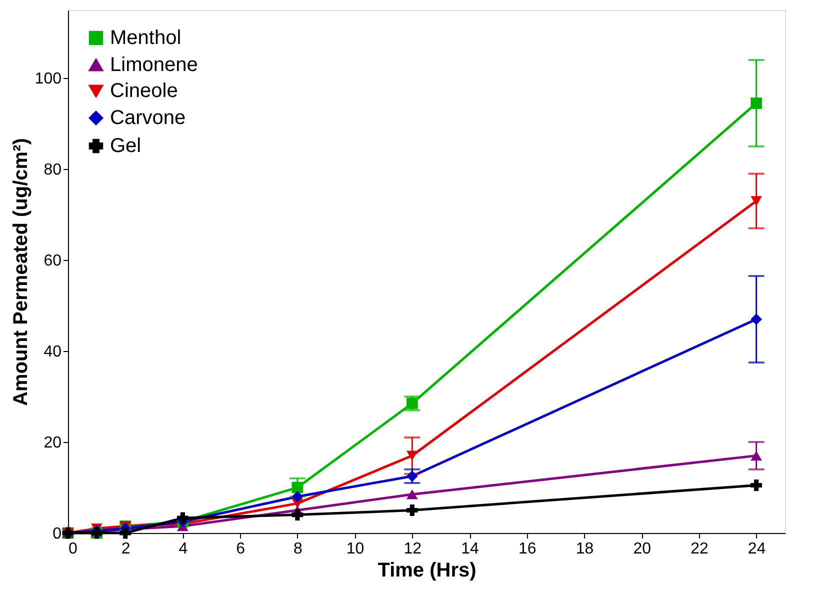 The height and width of the screenshot is (604, 814). I want to click on y-tick-label: 100, so click(48, 79).